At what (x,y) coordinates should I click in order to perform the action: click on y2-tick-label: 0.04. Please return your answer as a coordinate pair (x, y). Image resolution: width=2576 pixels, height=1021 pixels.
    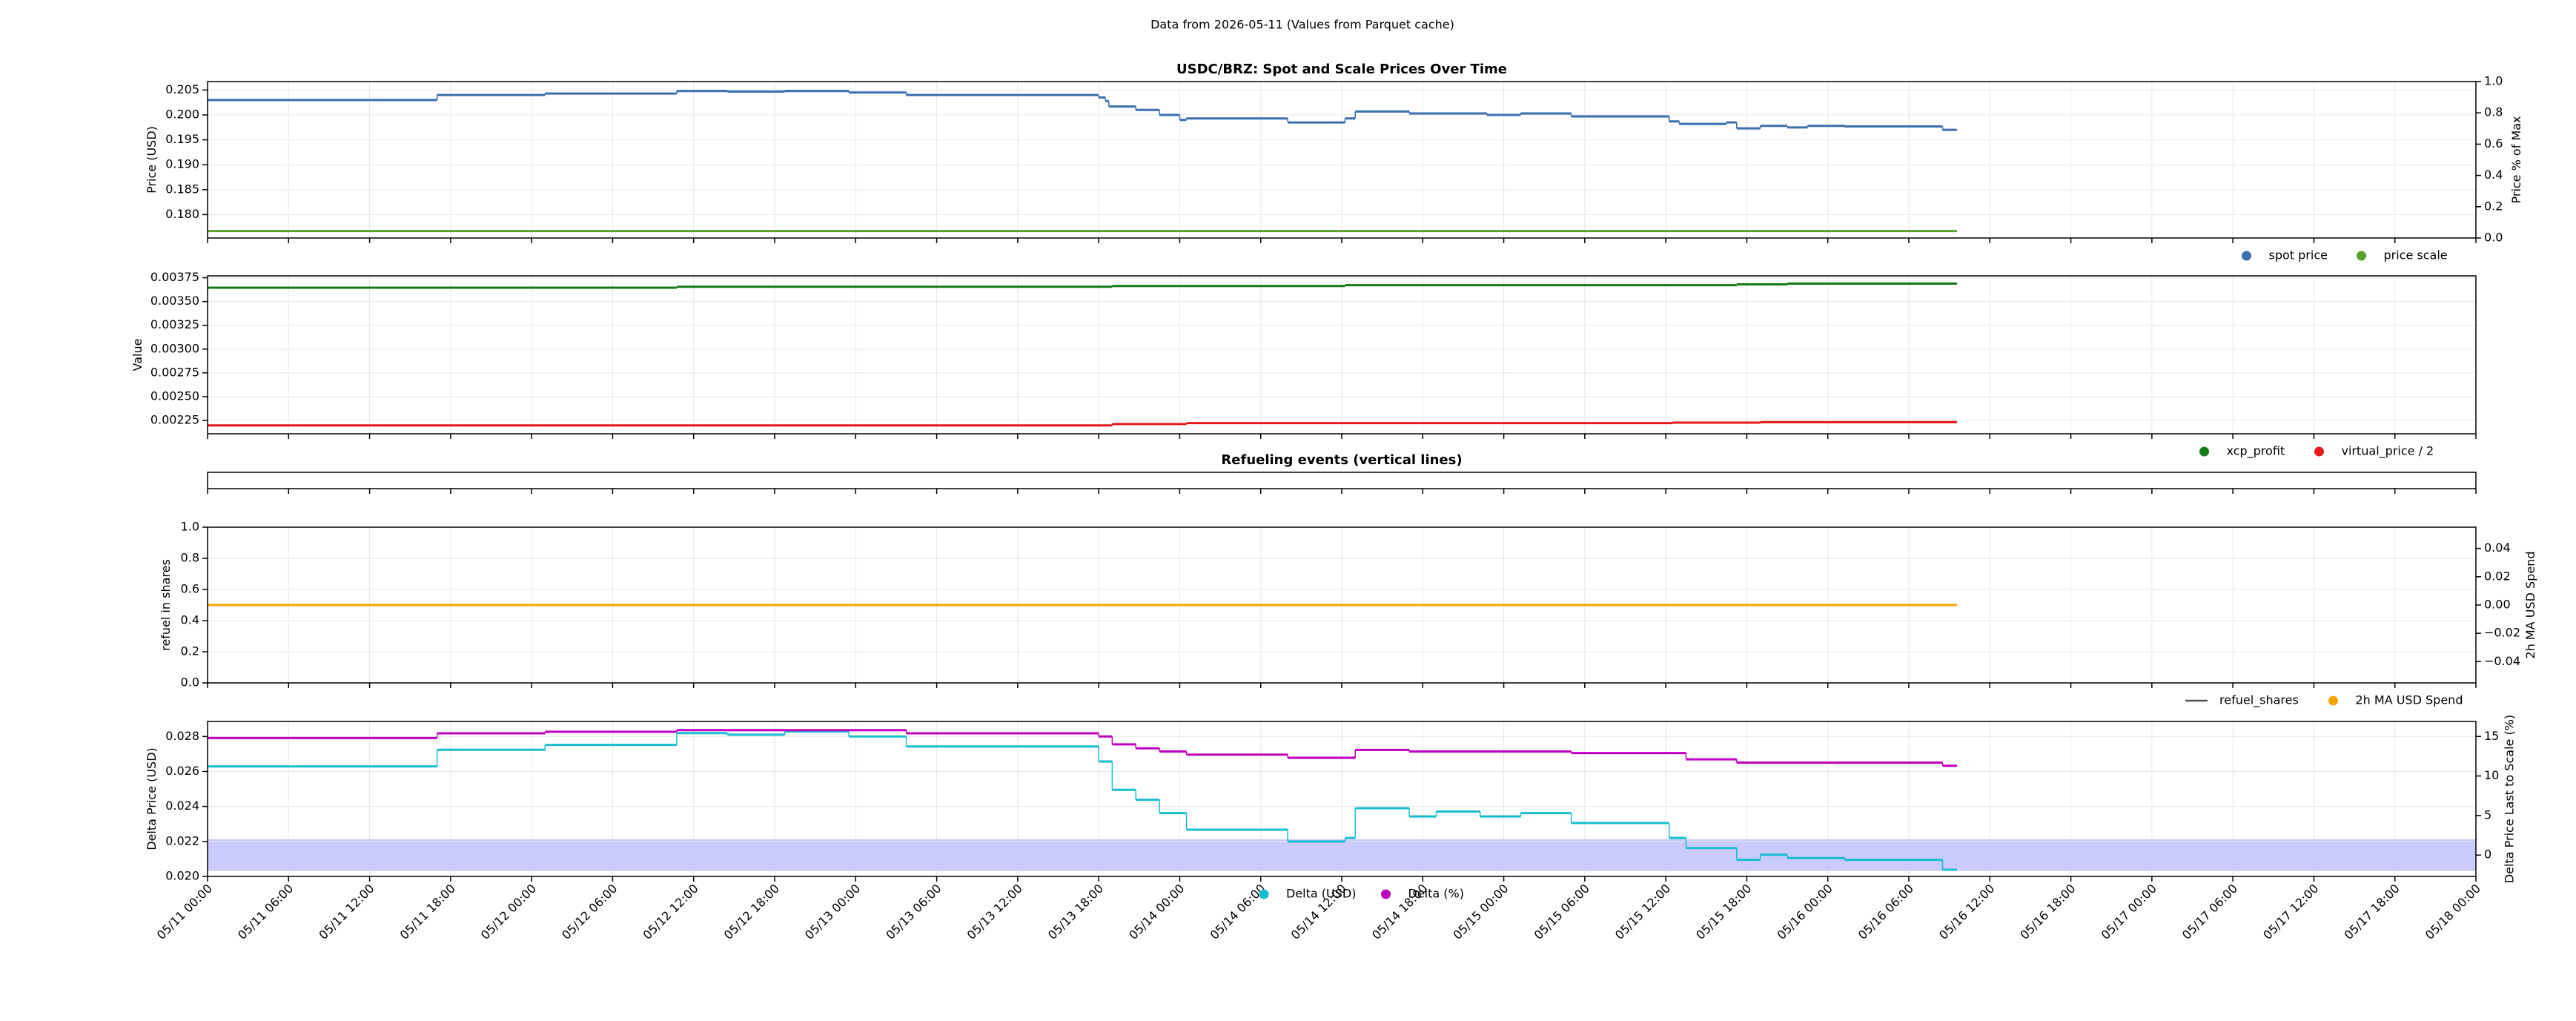
    Looking at the image, I should click on (2497, 548).